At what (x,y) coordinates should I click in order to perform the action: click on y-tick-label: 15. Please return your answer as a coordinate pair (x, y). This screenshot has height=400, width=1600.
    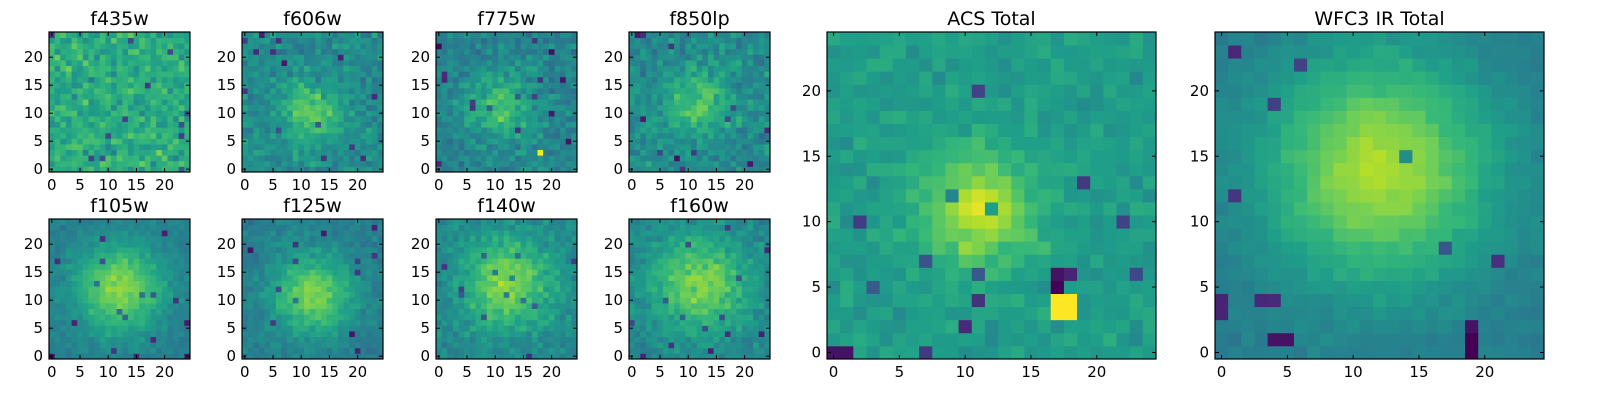
    Looking at the image, I should click on (33, 85).